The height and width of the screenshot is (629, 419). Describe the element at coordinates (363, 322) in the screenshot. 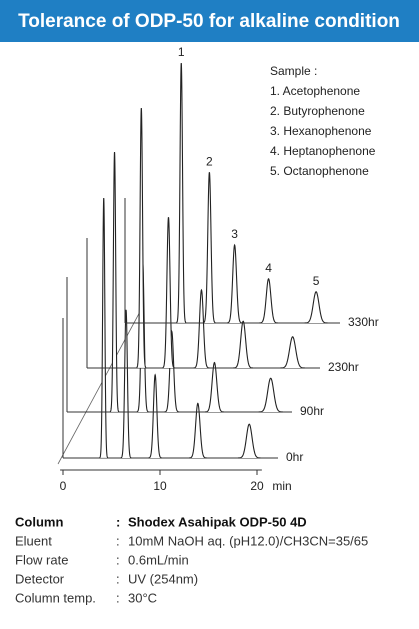

I see `trace-label: 330hr` at that location.